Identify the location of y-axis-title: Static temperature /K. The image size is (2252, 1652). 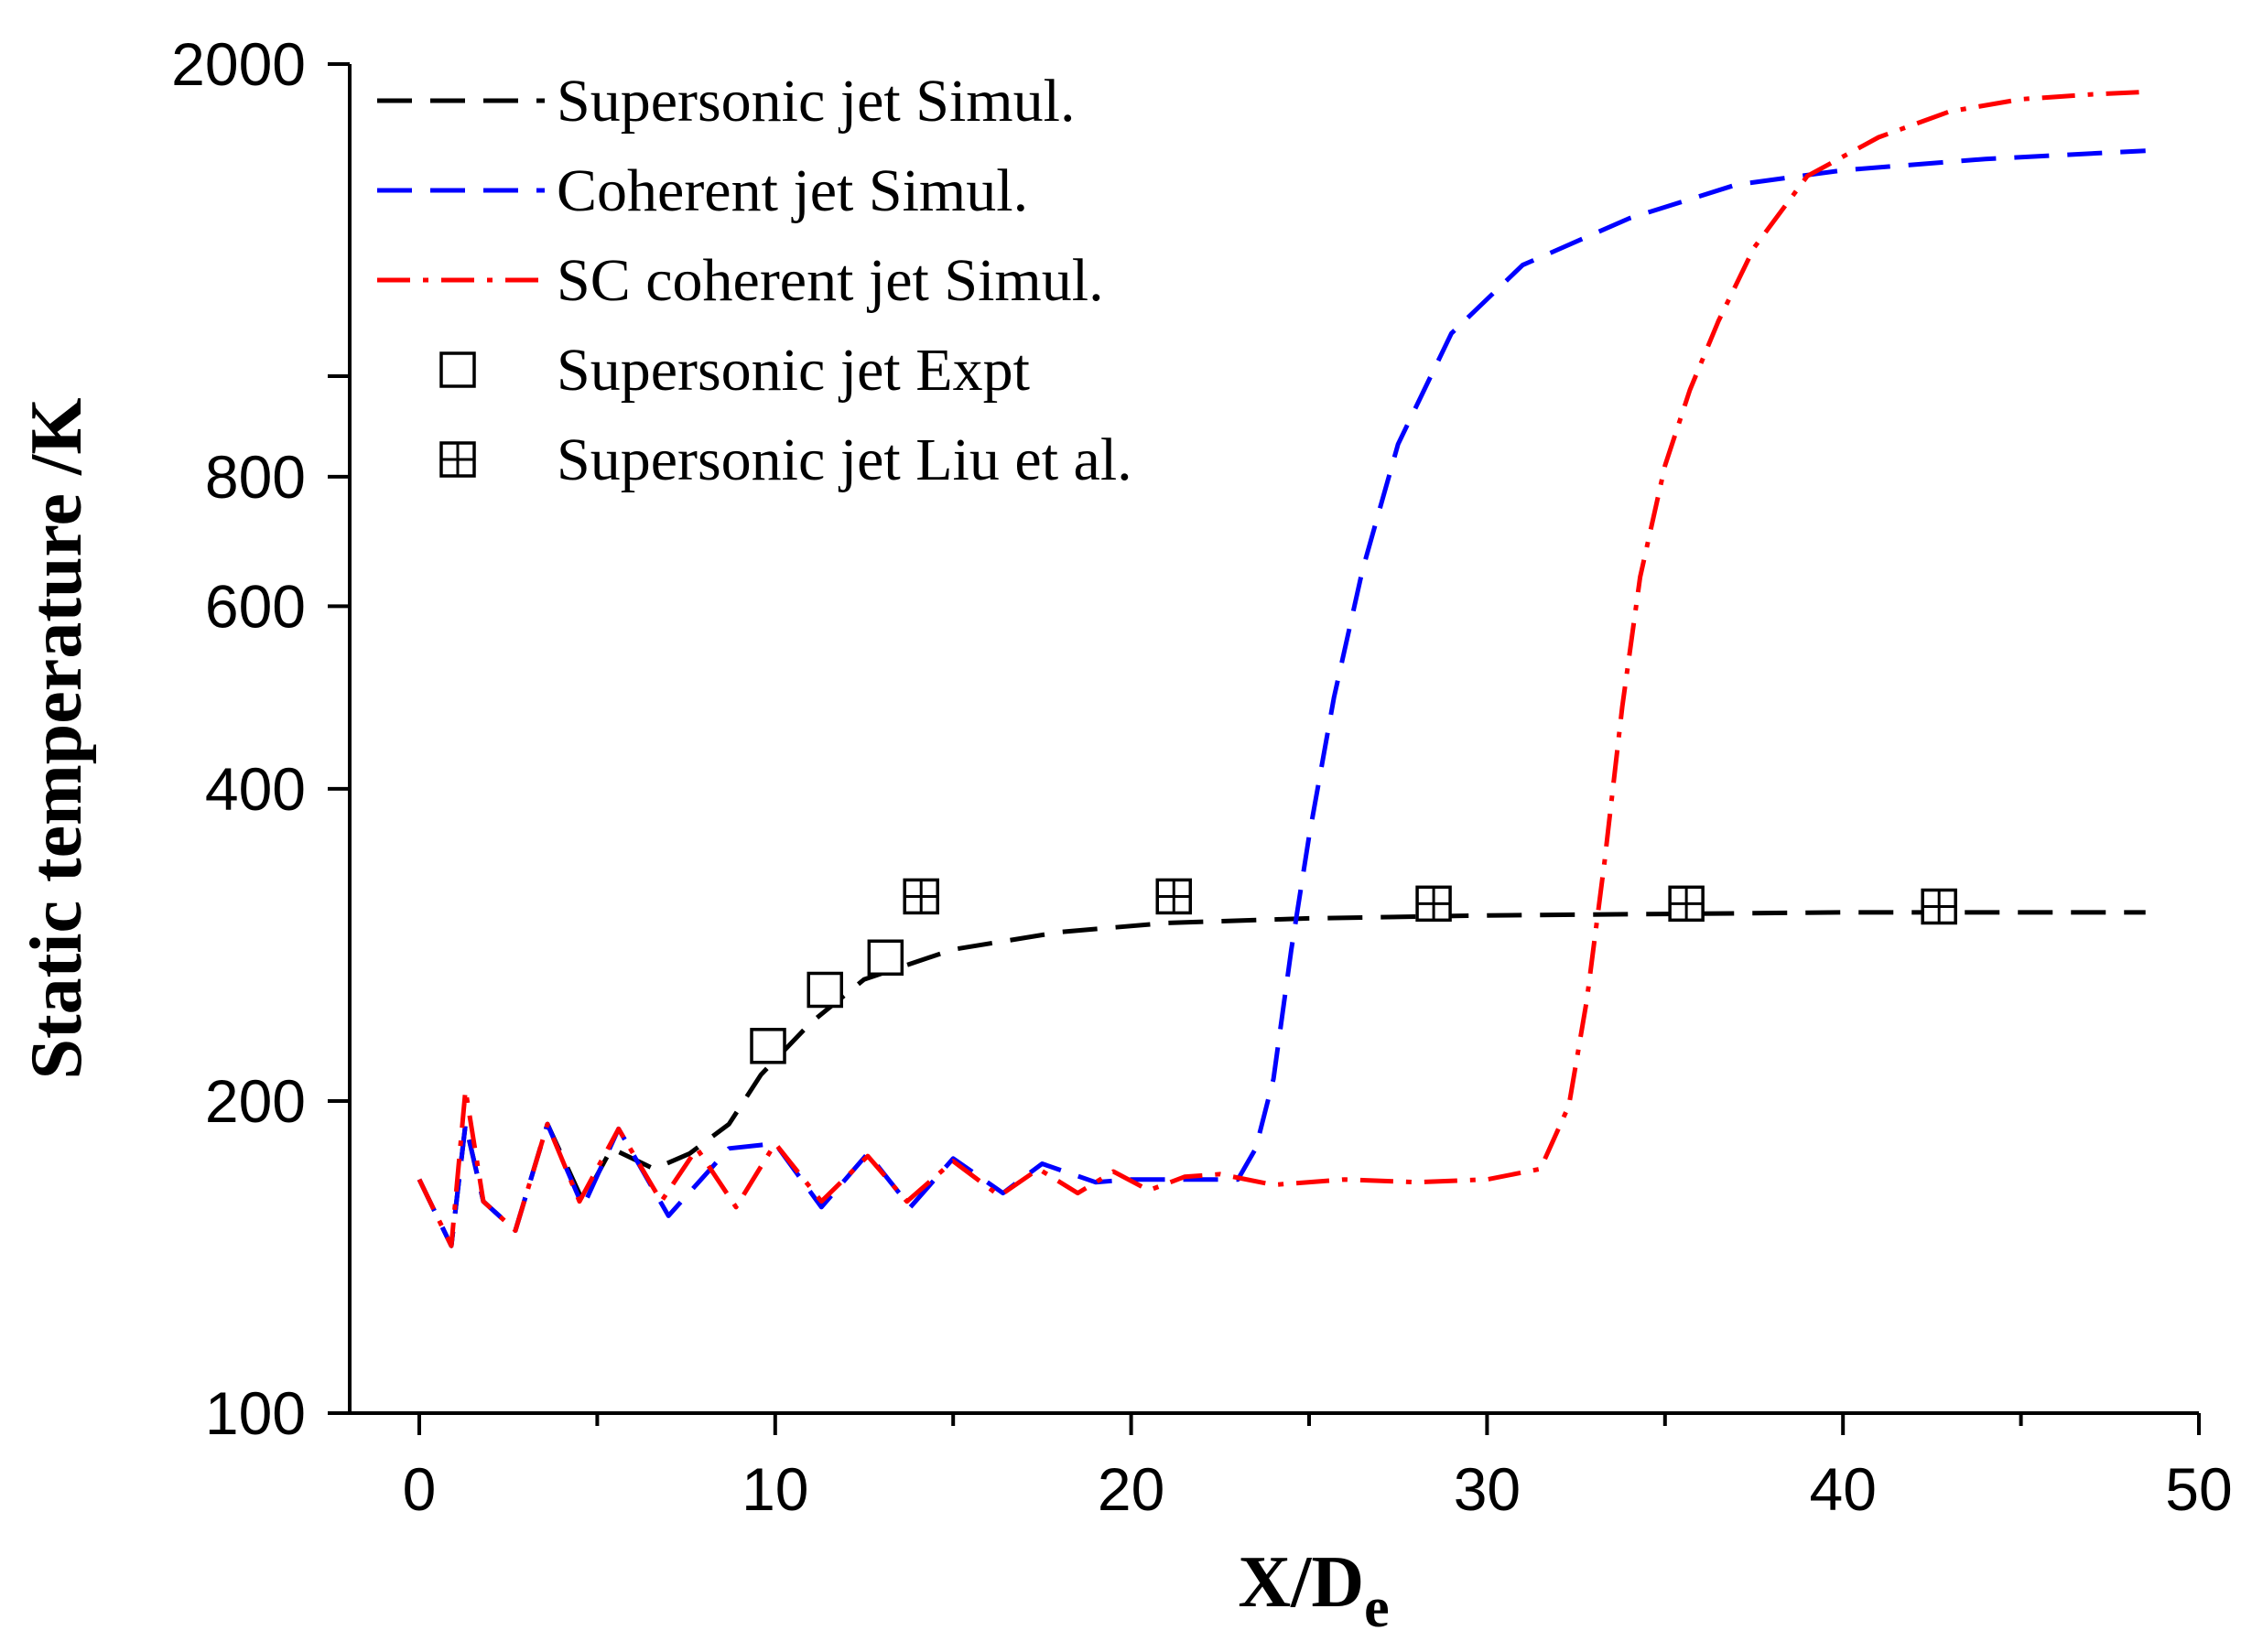
(56, 739).